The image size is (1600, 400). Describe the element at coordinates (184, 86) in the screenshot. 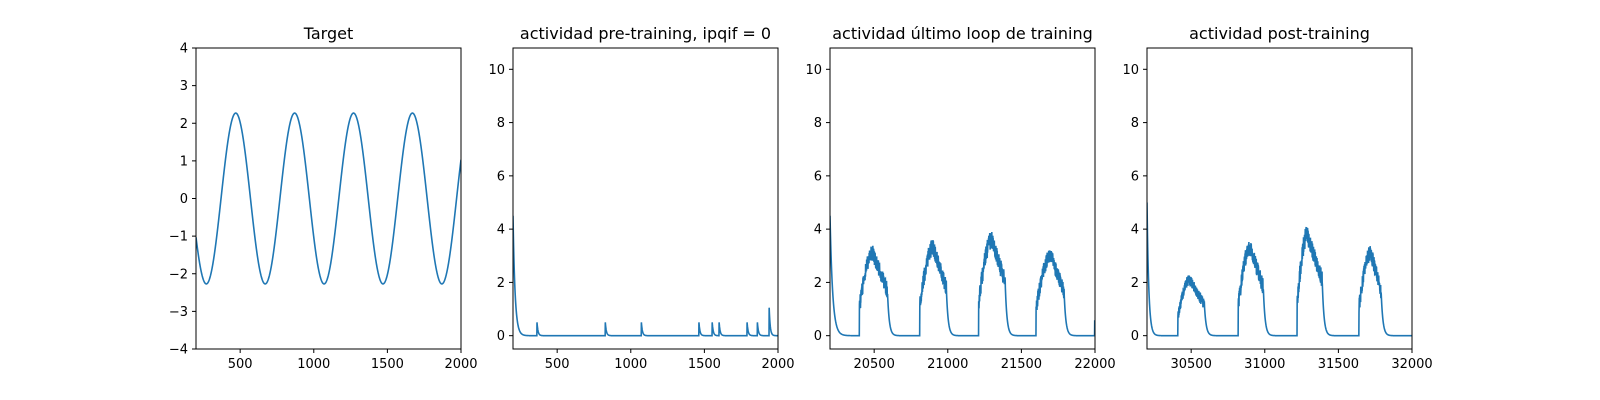

I see `y-tick-label: 3` at that location.